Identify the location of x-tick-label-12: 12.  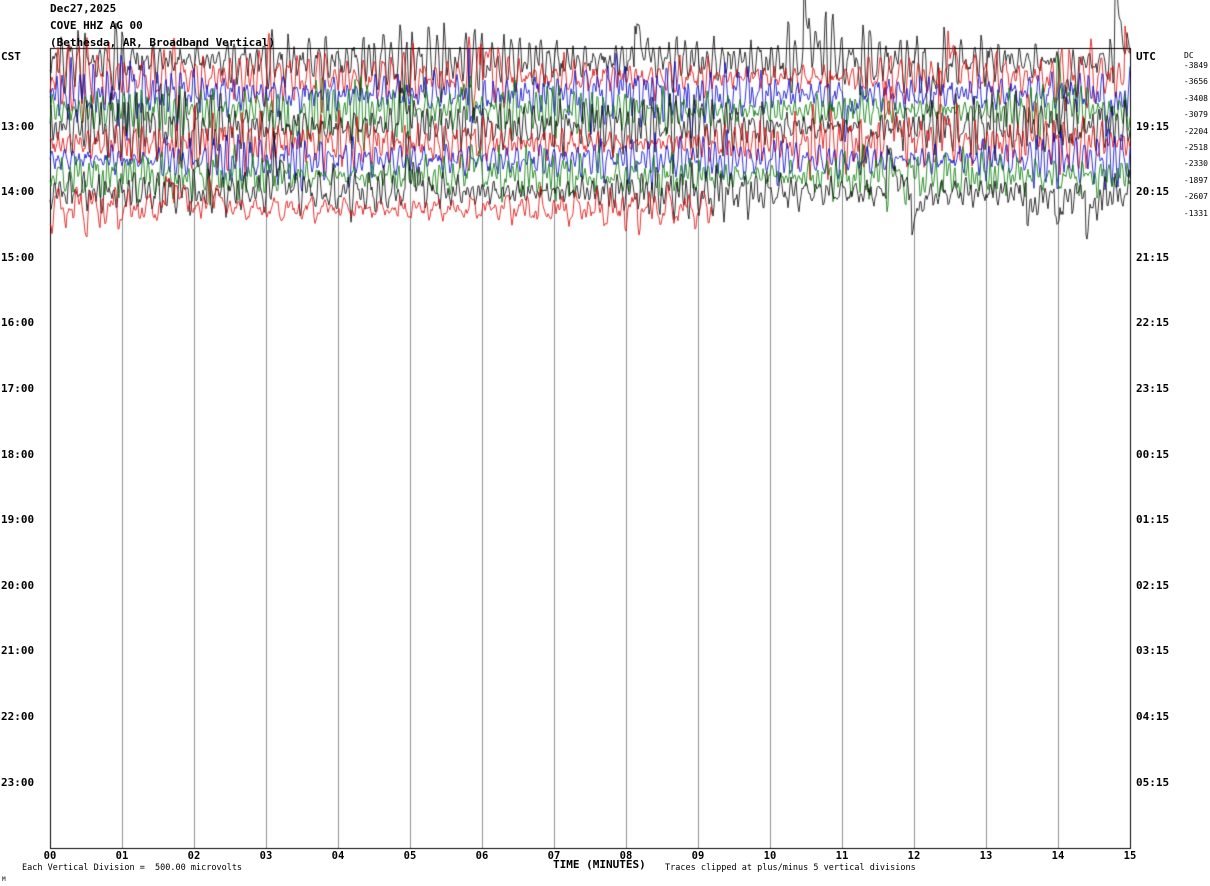
(914, 856).